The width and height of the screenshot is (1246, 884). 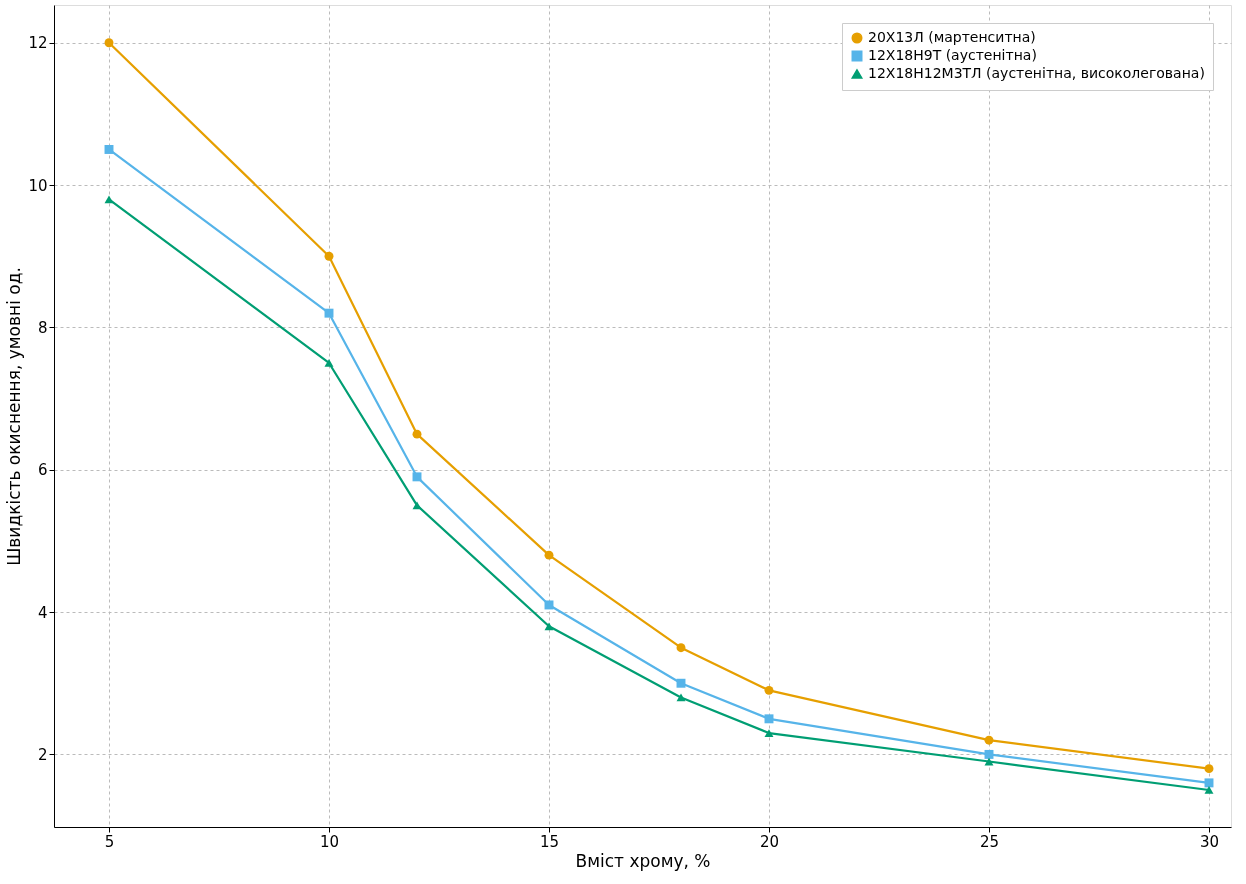 What do you see at coordinates (38, 43) in the screenshot?
I see `y-tick-label: 12` at bounding box center [38, 43].